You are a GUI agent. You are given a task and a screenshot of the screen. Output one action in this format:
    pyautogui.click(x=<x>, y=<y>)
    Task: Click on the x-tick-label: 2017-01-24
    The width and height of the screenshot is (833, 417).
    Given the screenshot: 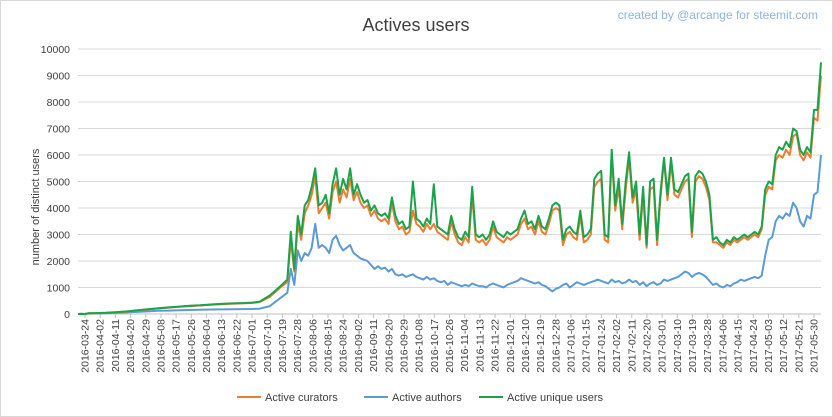 What is the action you would take?
    pyautogui.click(x=602, y=346)
    